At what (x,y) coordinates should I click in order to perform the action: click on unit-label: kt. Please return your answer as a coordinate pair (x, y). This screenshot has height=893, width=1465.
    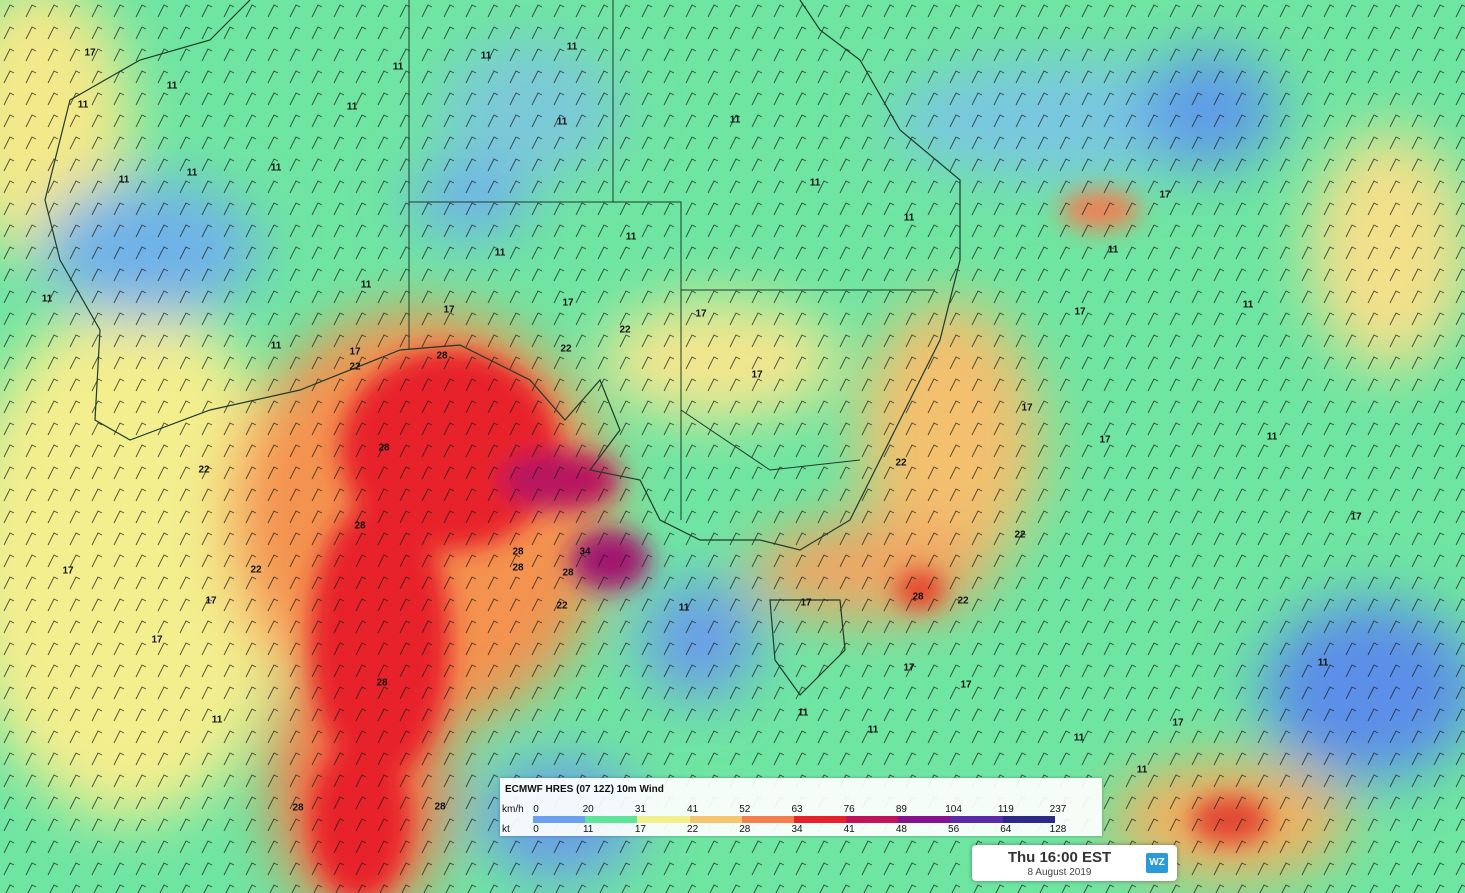
    Looking at the image, I should click on (506, 829).